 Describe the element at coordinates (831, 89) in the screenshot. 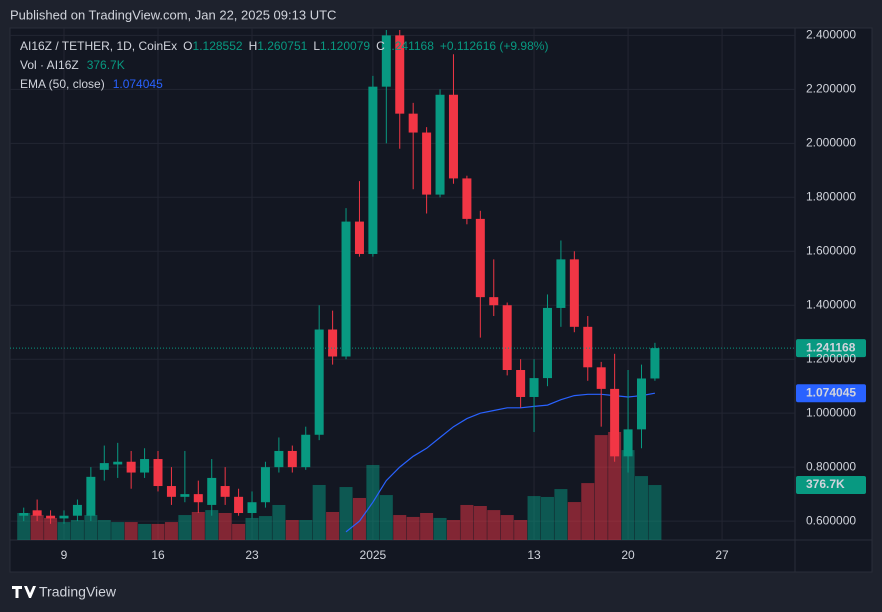

I see `y-tick-label: 2.200000` at that location.